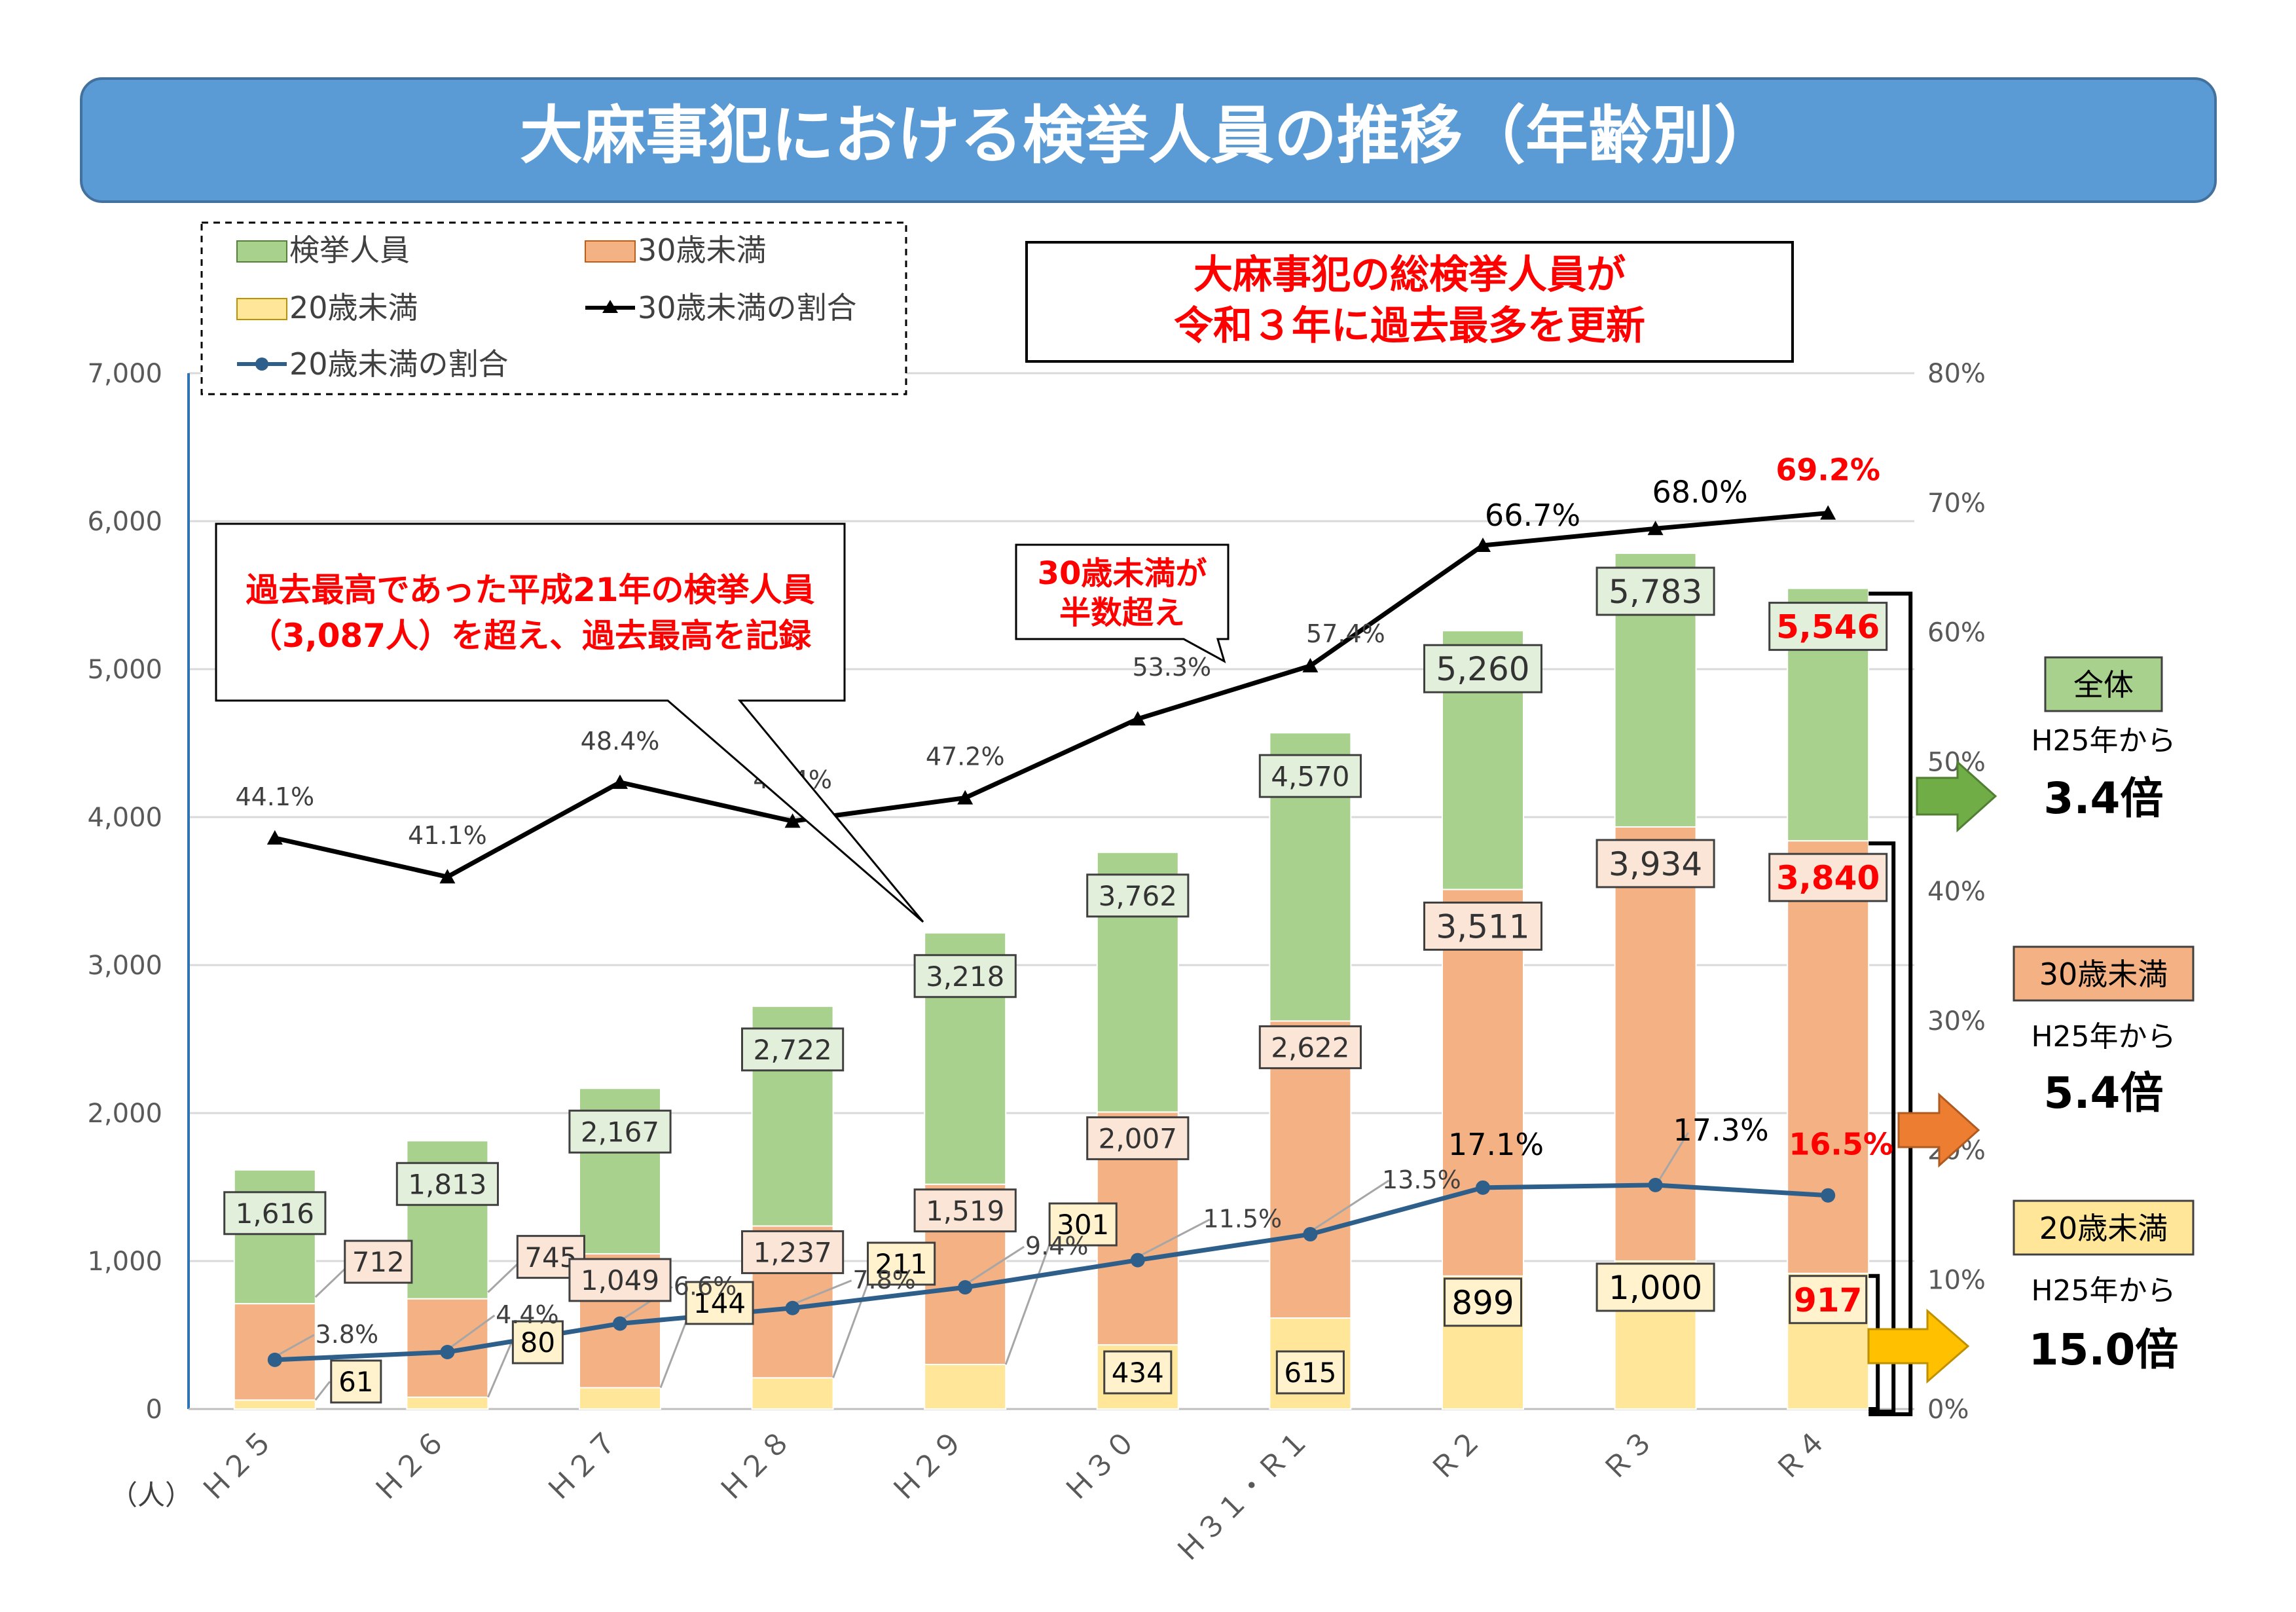 Image resolution: width=2296 pixels, height=1612 pixels. What do you see at coordinates (705, 1286) in the screenshot?
I see `data-label-ratio20: 6.6%` at bounding box center [705, 1286].